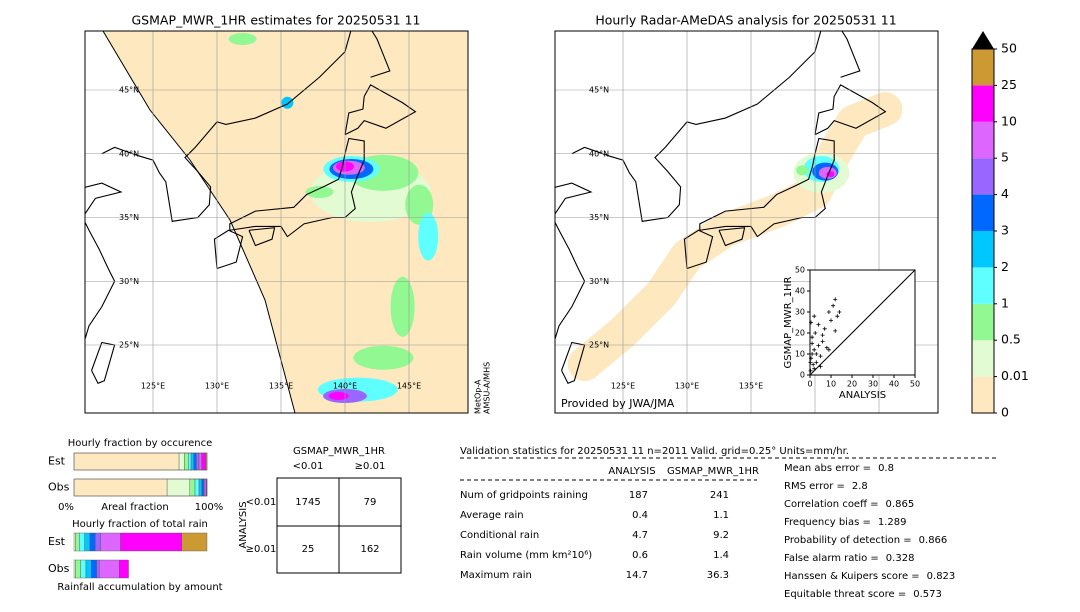 The width and height of the screenshot is (1080, 612). I want to click on score-label: Mean abs error =, so click(827, 468).